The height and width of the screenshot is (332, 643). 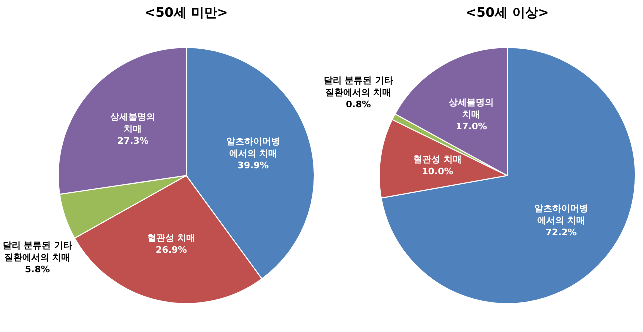 I want to click on data-label: 72.2%, so click(x=562, y=233).